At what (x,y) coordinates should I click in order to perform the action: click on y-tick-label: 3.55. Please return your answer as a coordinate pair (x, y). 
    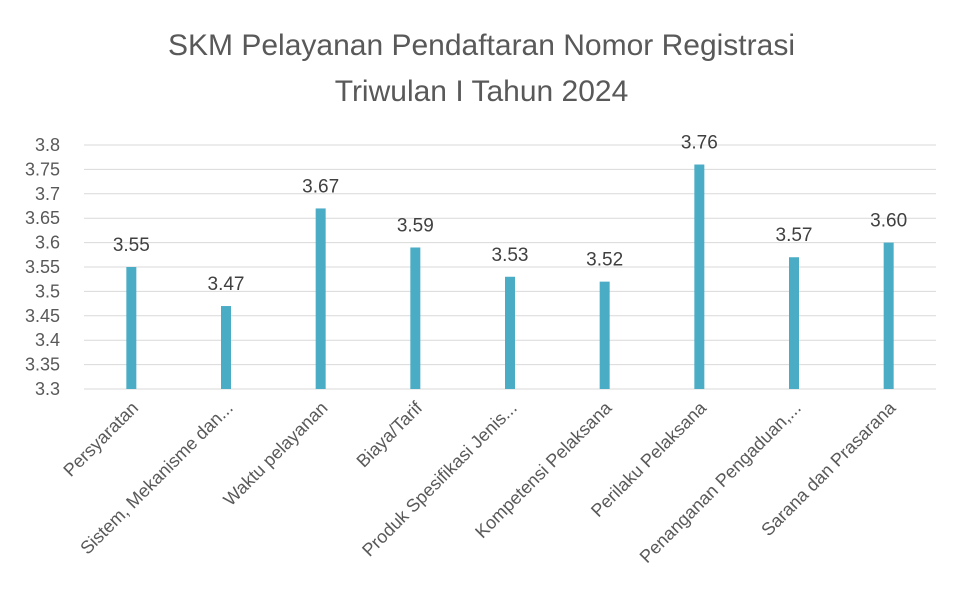
    Looking at the image, I should click on (42, 267).